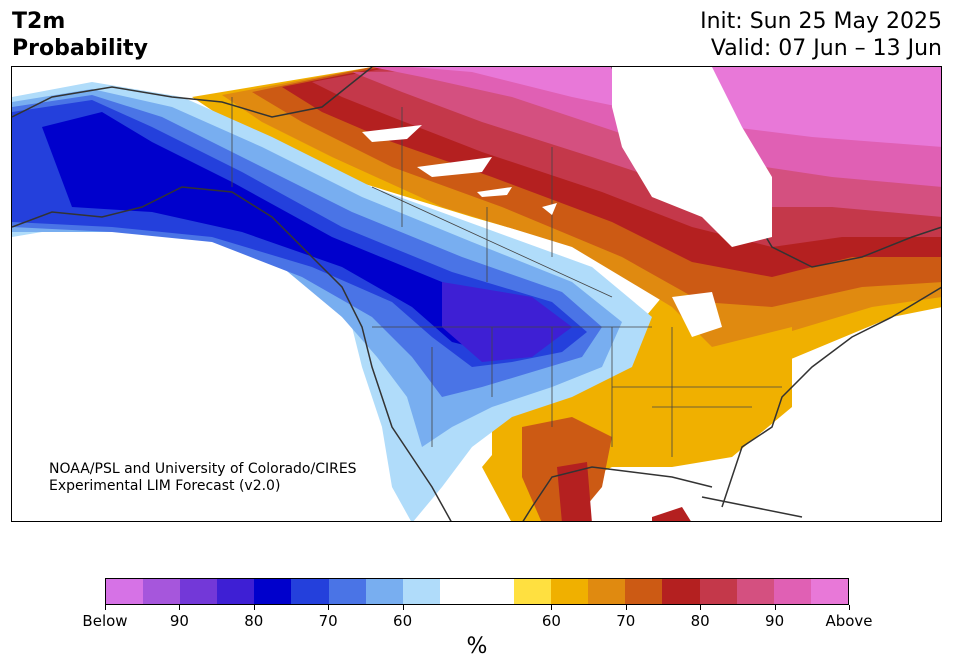 This screenshot has width=954, height=671. I want to click on init-date: Init: Sun 25 May 2025, so click(821, 21).